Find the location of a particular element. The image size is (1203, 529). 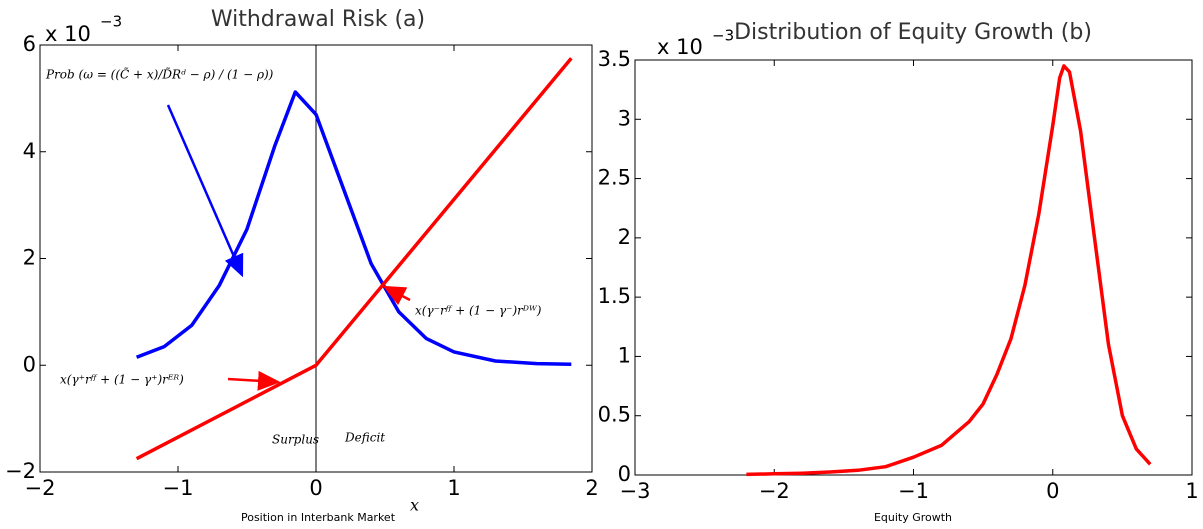

y-tick-label: 2.5 is located at coordinates (614, 178).